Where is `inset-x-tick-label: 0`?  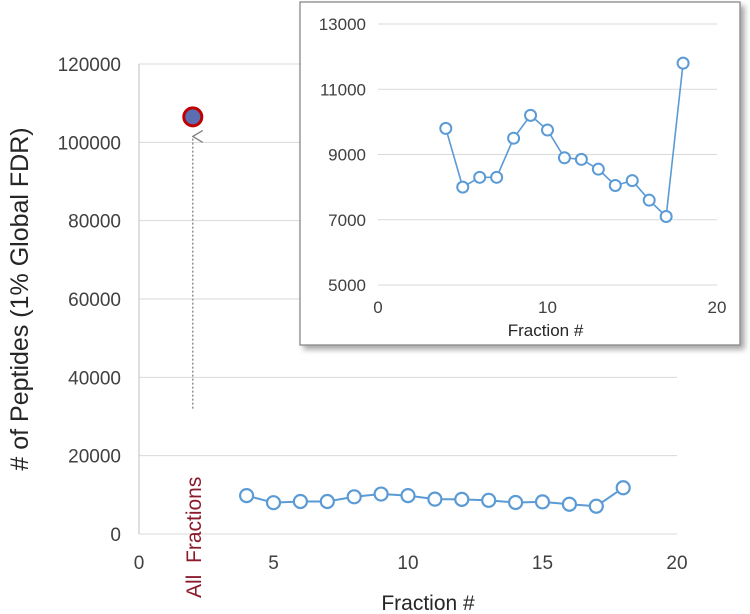
inset-x-tick-label: 0 is located at coordinates (377, 307).